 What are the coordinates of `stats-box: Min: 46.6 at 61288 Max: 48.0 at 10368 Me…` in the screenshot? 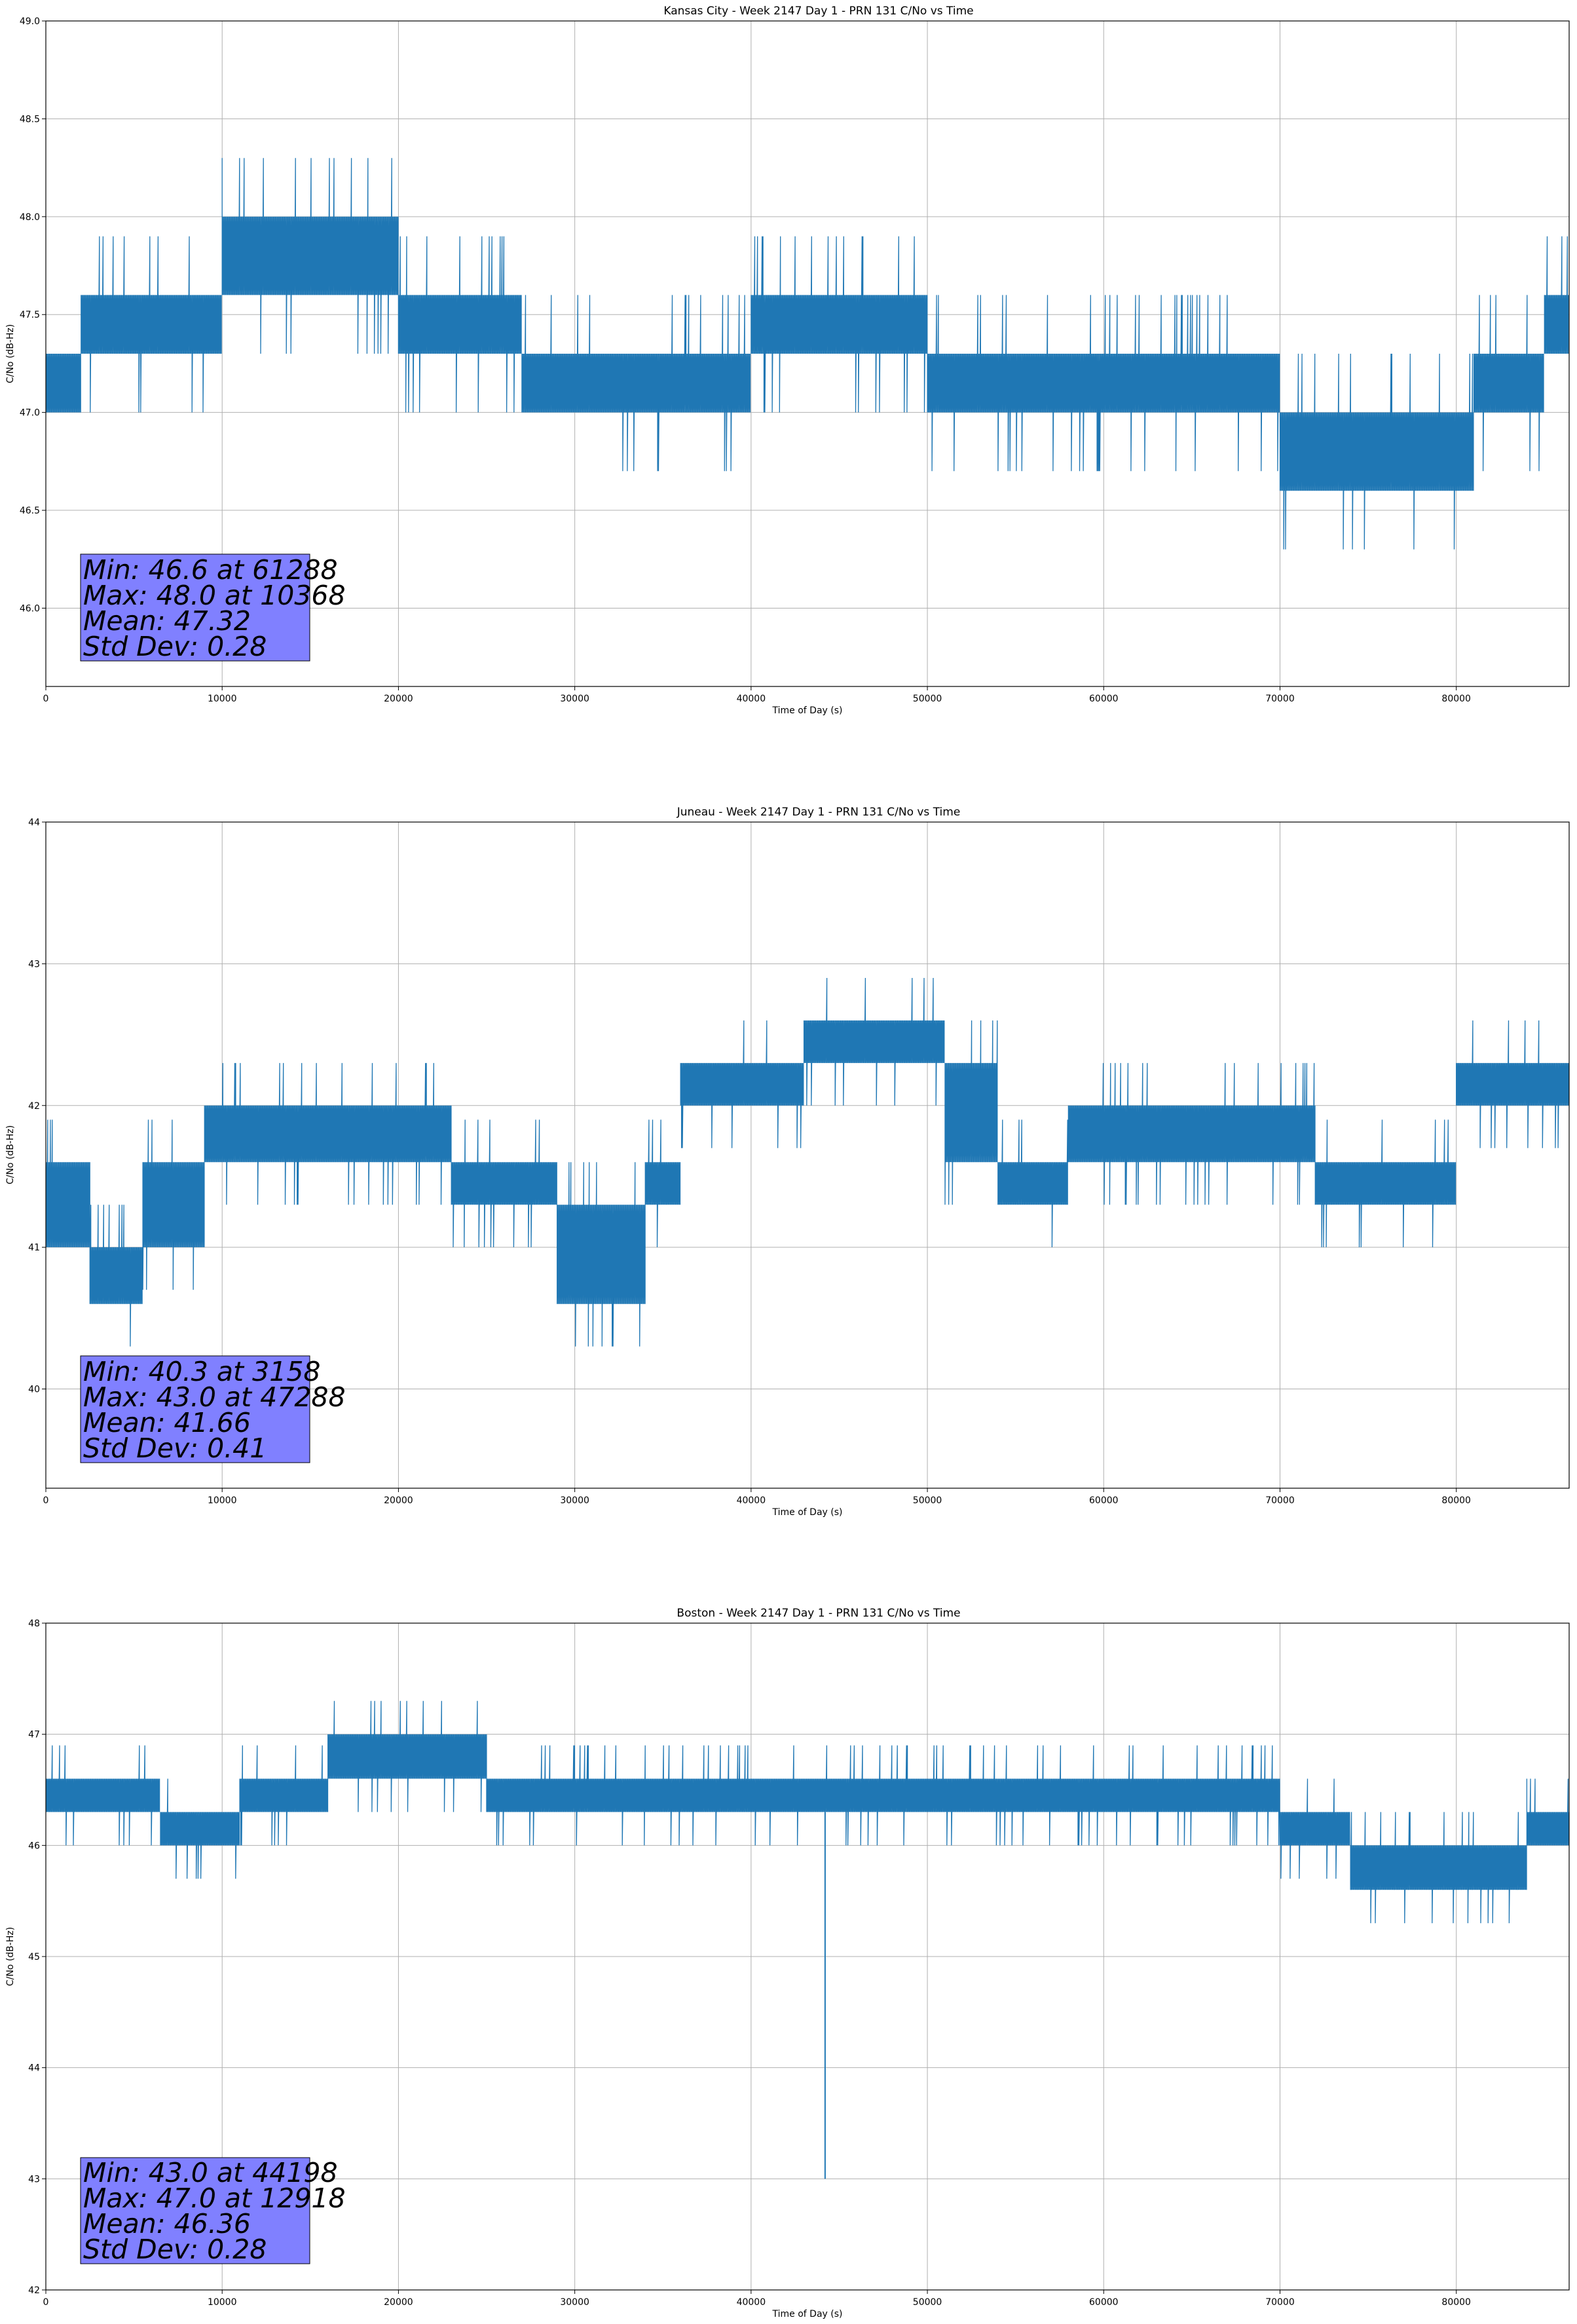 It's located at (213, 607).